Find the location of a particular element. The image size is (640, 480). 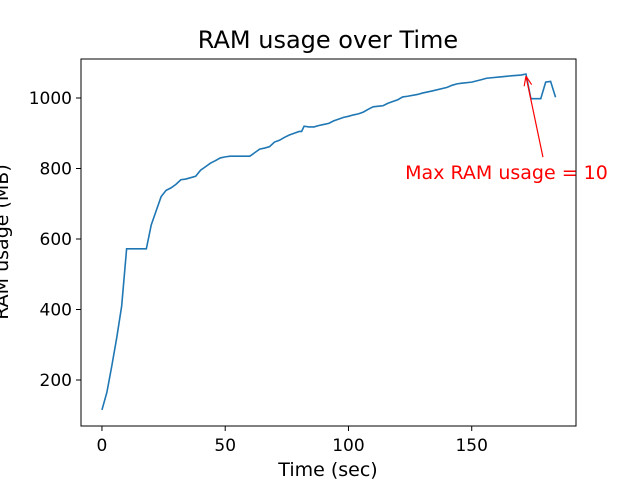

x-tick-label: 50 is located at coordinates (225, 446).